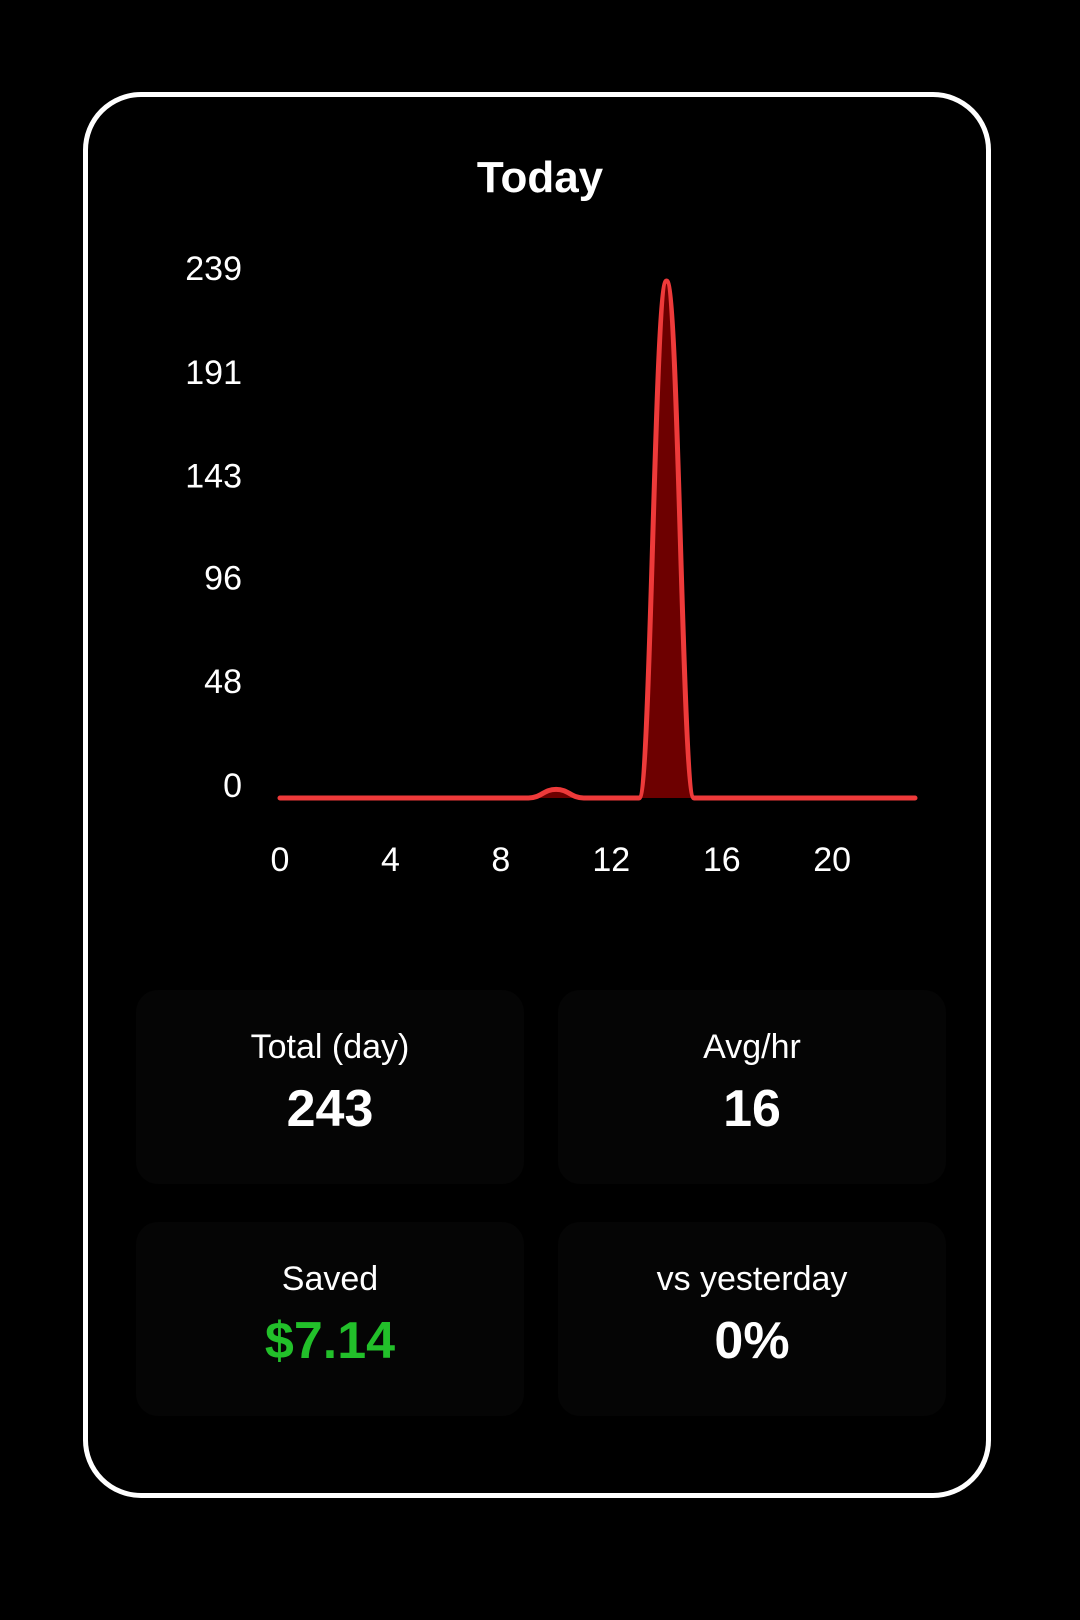  What do you see at coordinates (752, 1341) in the screenshot?
I see `vs-yesterday-value: 0%` at bounding box center [752, 1341].